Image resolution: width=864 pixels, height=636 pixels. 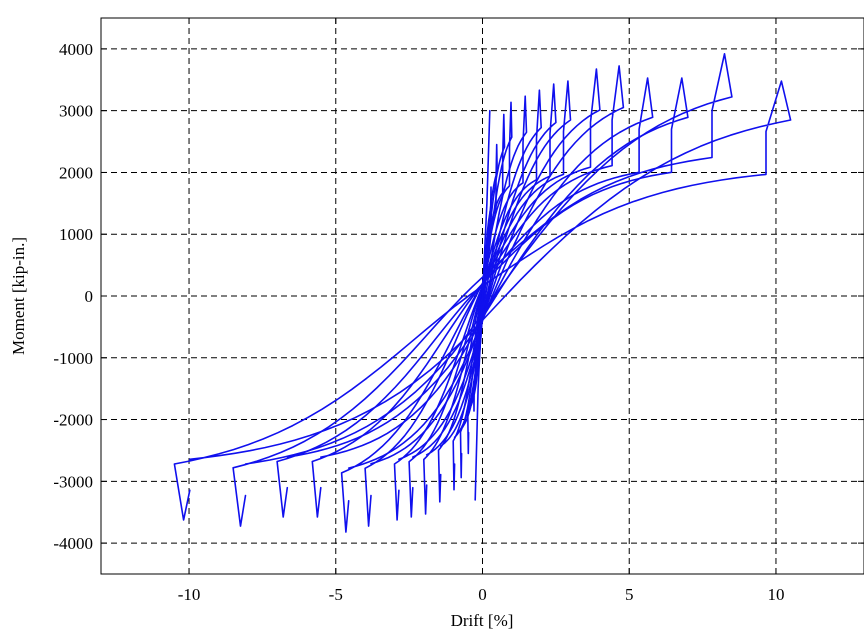 I want to click on y-tick-label: -4000, so click(x=73, y=543).